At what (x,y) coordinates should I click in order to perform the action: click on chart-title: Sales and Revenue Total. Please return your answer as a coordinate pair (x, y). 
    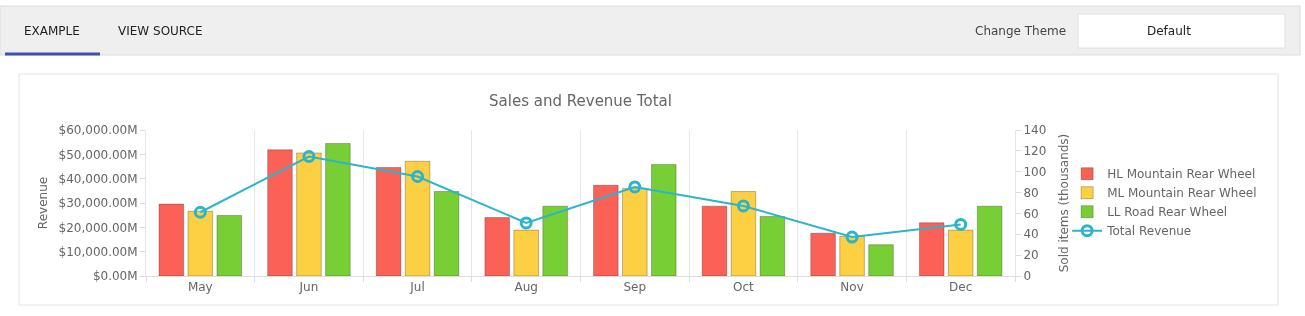
    Looking at the image, I should click on (580, 101).